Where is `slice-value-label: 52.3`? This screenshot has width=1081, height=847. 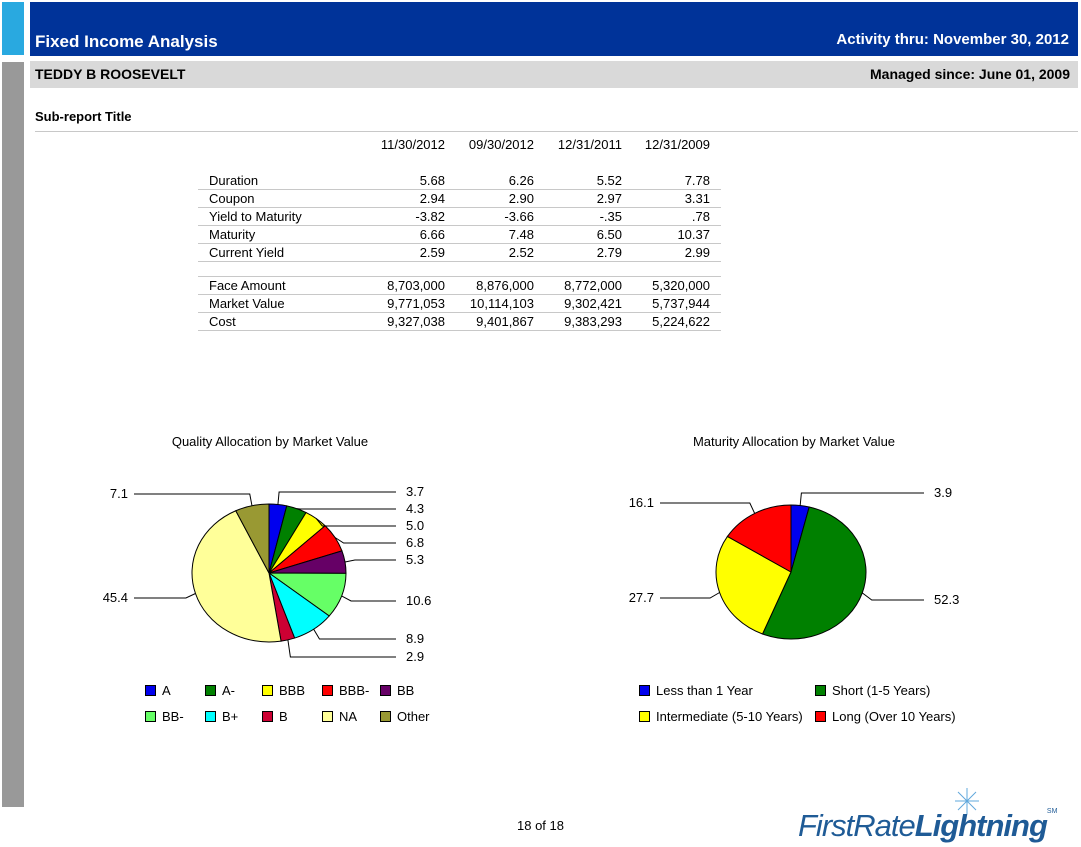 slice-value-label: 52.3 is located at coordinates (946, 599).